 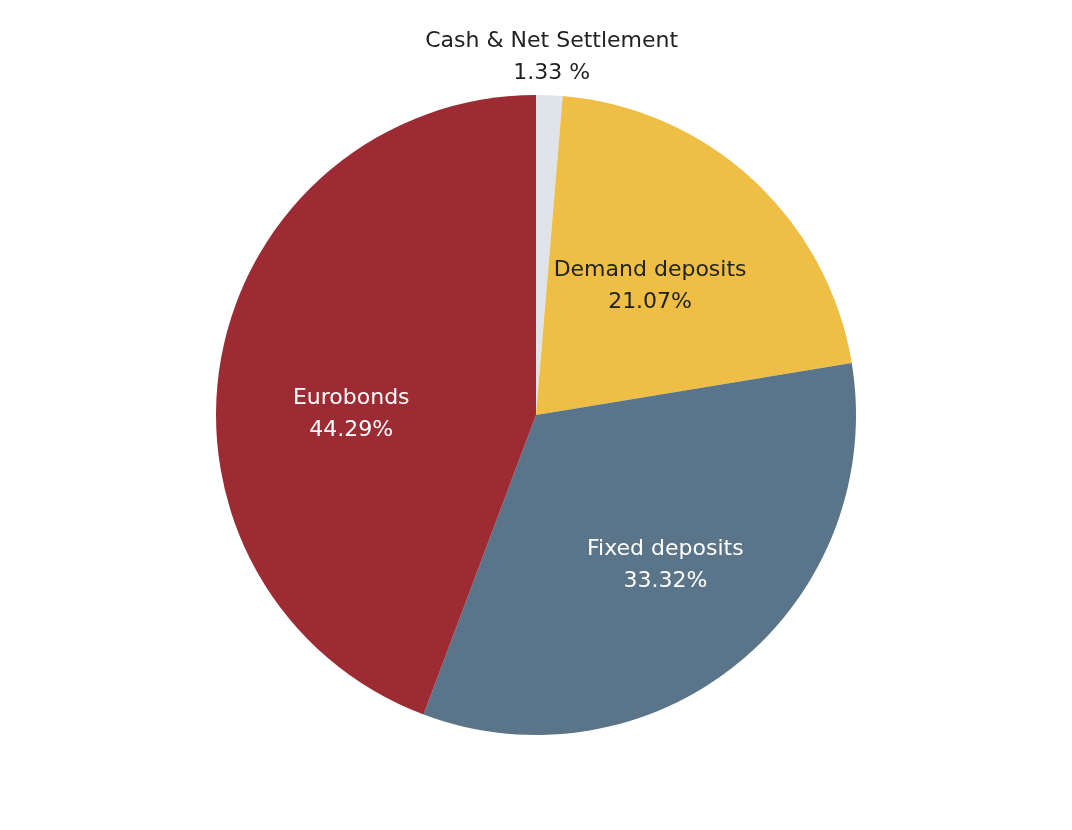 I want to click on slice-label: Cash & Net Settlement, so click(x=552, y=40).